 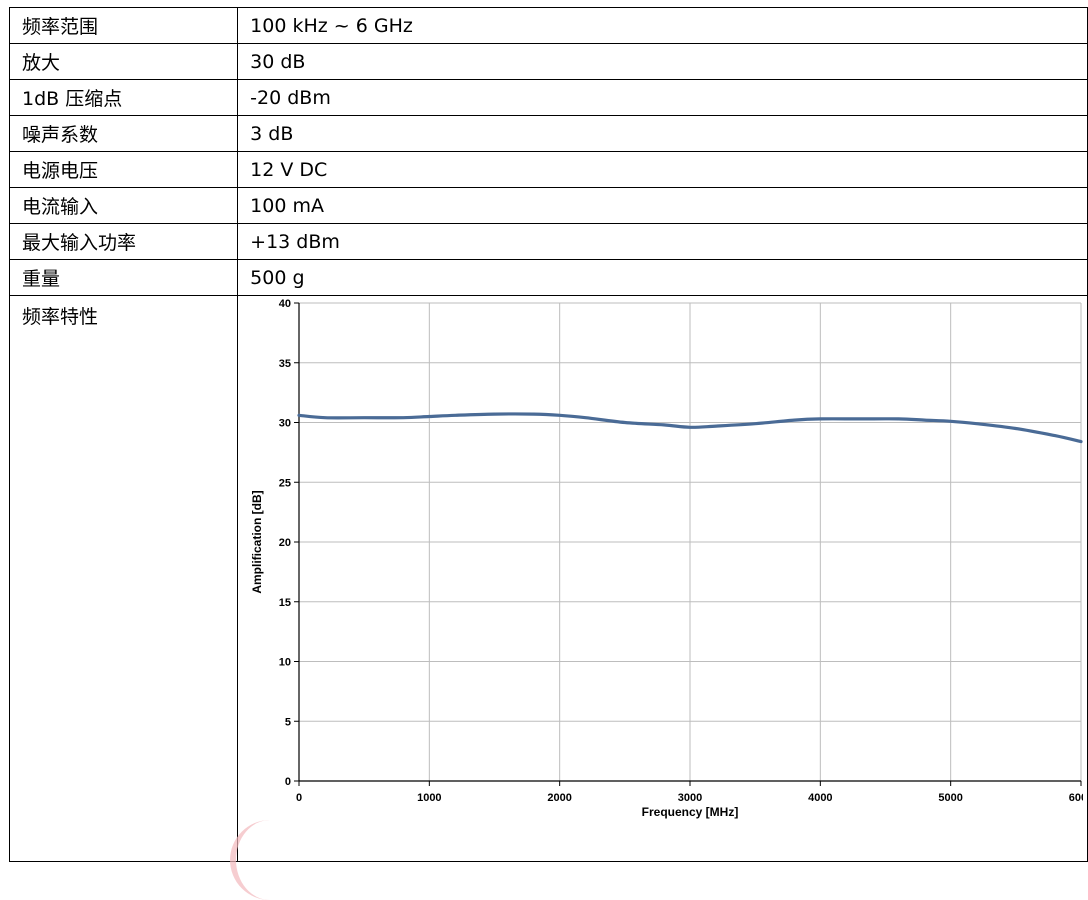 I want to click on spec-label: 1dB 压缩点, so click(x=123, y=97).